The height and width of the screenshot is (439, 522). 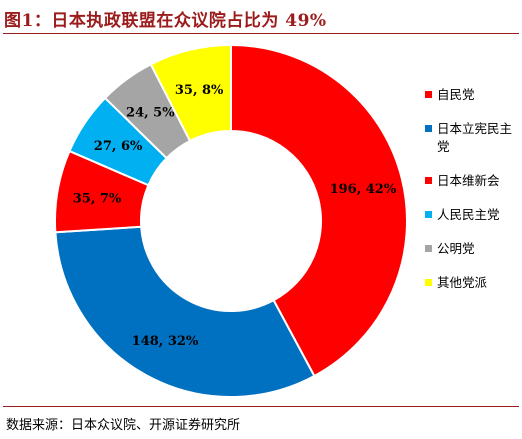 What do you see at coordinates (261, 406) in the screenshot?
I see `source-rule` at bounding box center [261, 406].